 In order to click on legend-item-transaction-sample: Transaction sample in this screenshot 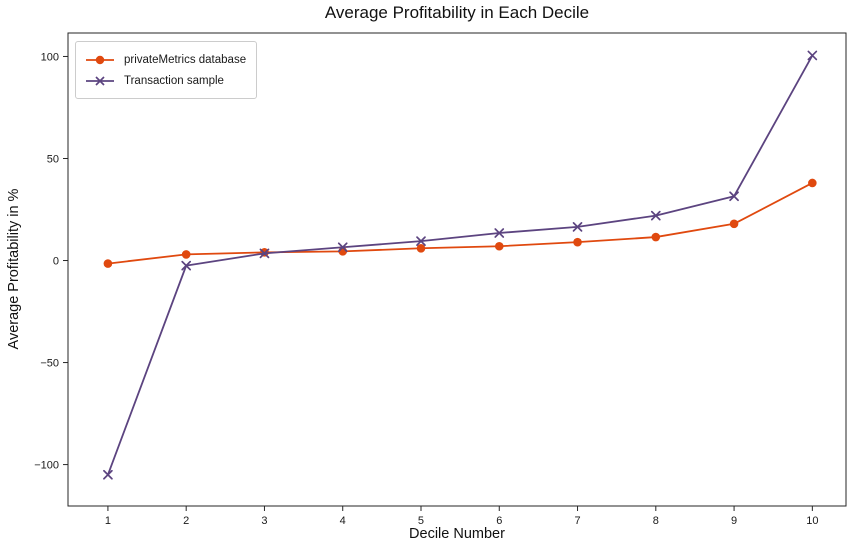, I will do `click(165, 80)`.